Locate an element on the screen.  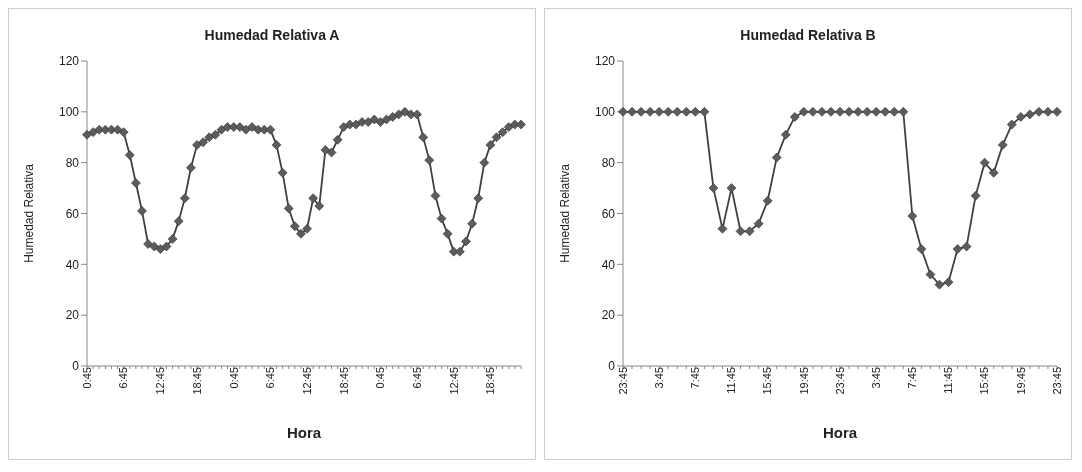
chart-title: Humedad Relativa A is located at coordinates (272, 35).